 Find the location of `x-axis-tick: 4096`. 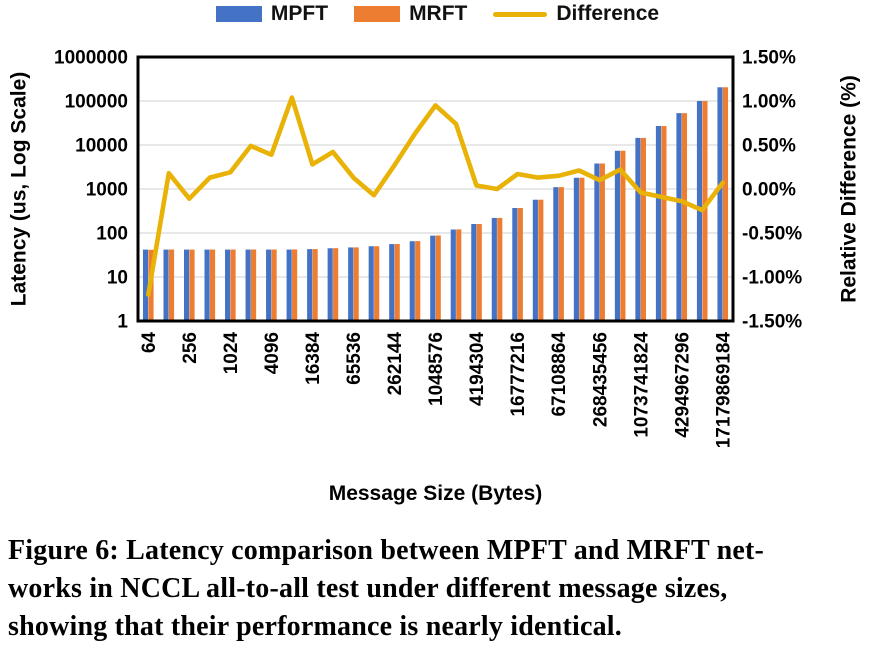

x-axis-tick: 4096 is located at coordinates (272, 353).